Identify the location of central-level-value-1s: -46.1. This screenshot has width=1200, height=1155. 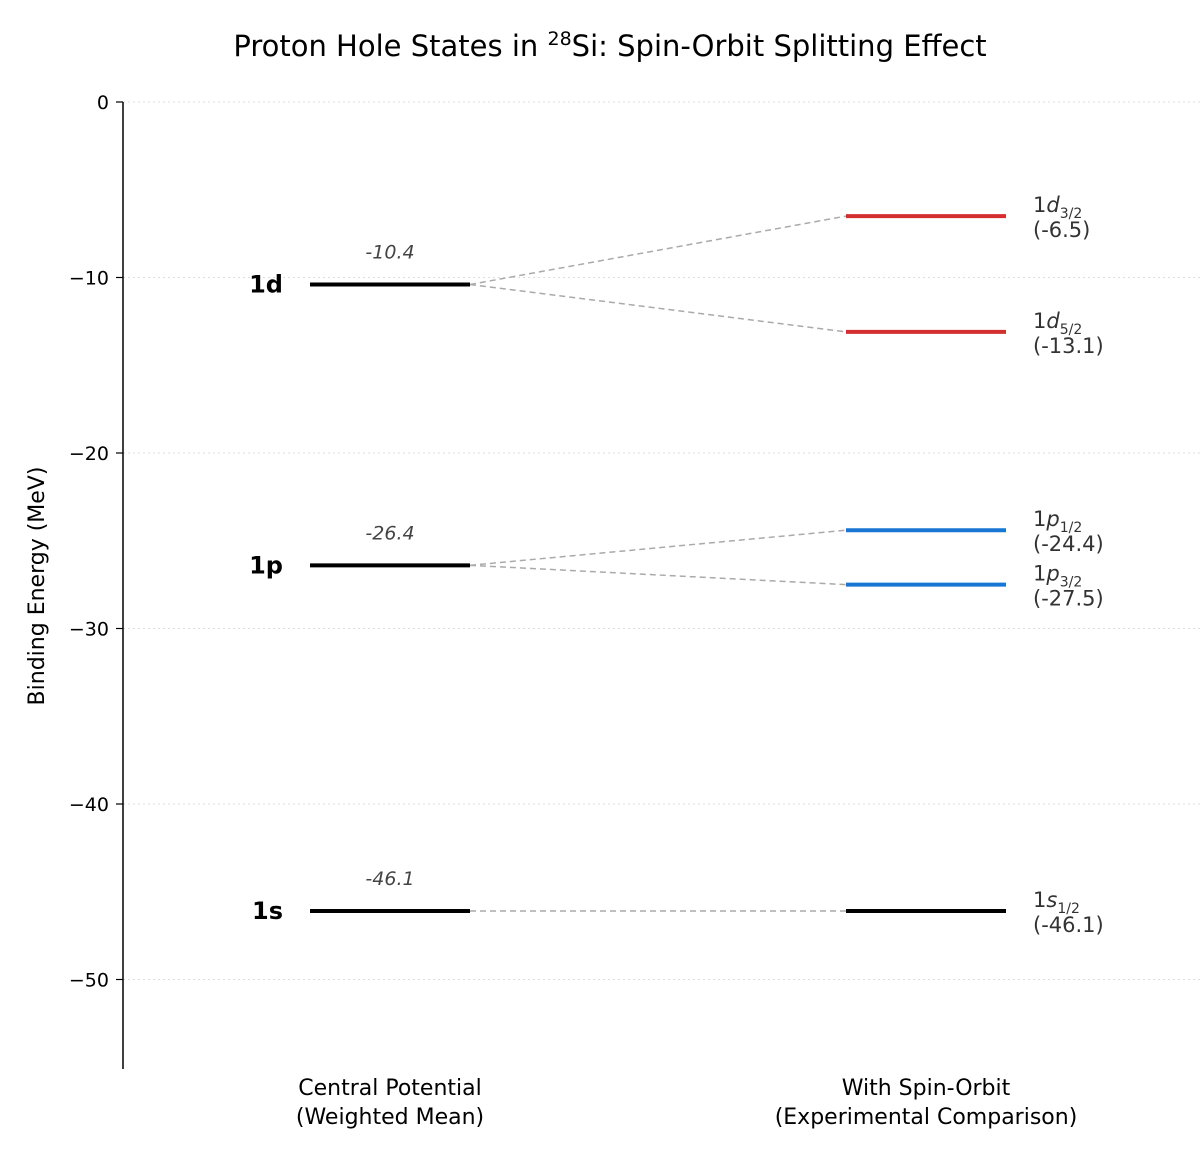
(389, 879).